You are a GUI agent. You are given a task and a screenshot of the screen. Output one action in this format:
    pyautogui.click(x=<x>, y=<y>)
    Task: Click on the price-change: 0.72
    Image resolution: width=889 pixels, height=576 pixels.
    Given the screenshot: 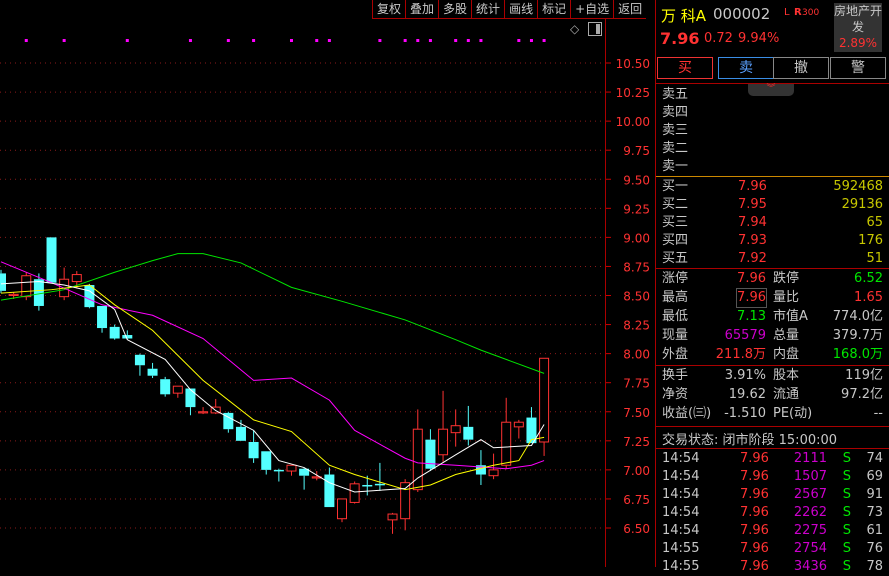 What is the action you would take?
    pyautogui.click(x=718, y=38)
    